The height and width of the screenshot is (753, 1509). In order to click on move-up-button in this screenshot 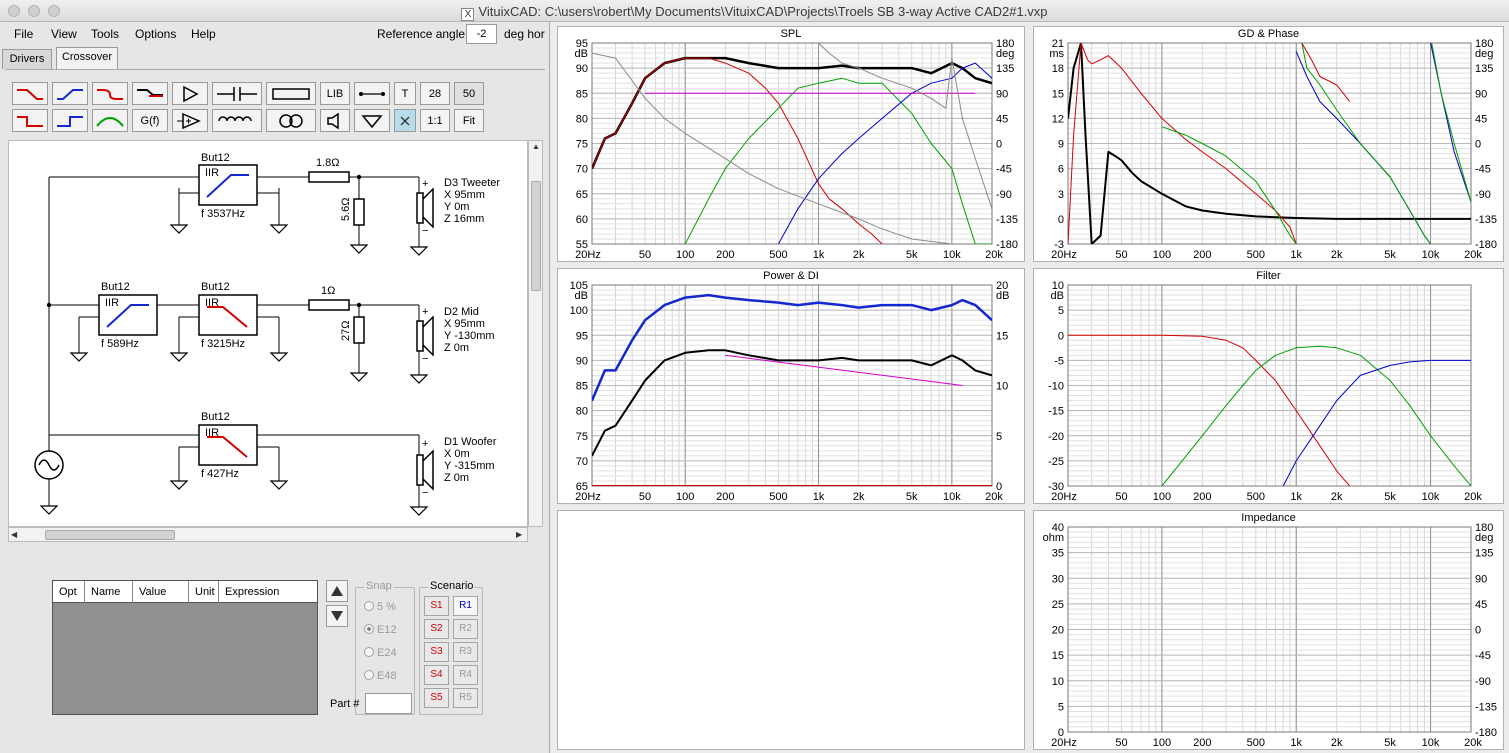, I will do `click(337, 591)`.